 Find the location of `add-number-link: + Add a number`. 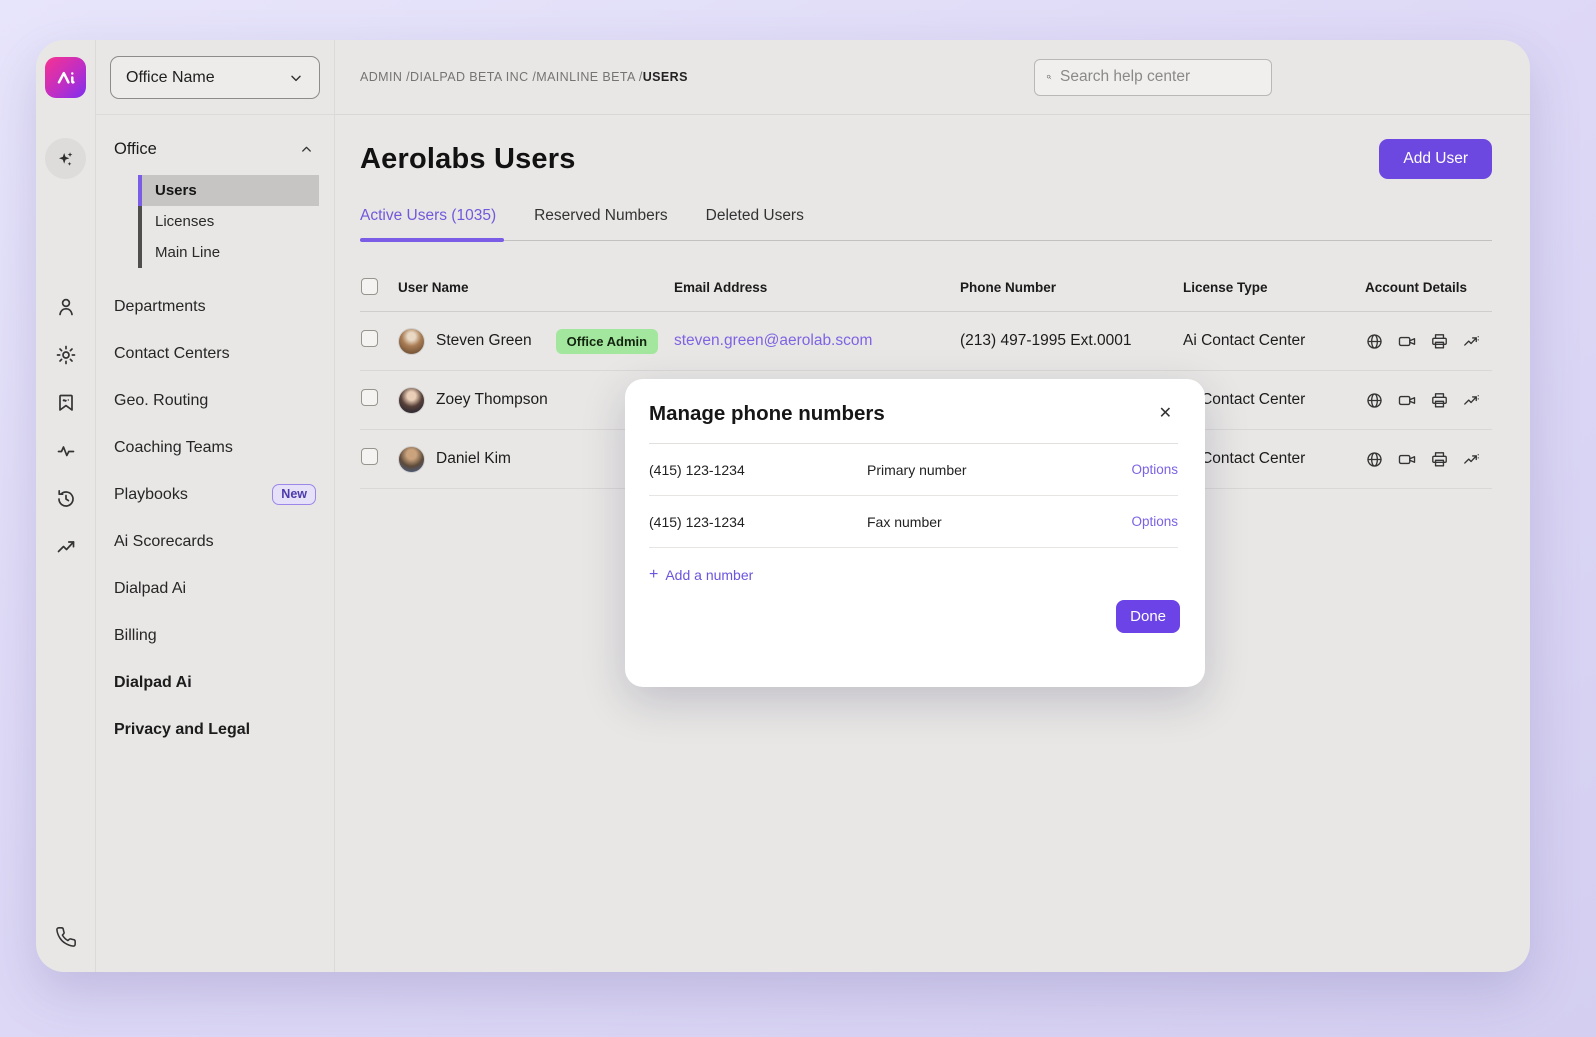

add-number-link: + Add a number is located at coordinates (701, 575).